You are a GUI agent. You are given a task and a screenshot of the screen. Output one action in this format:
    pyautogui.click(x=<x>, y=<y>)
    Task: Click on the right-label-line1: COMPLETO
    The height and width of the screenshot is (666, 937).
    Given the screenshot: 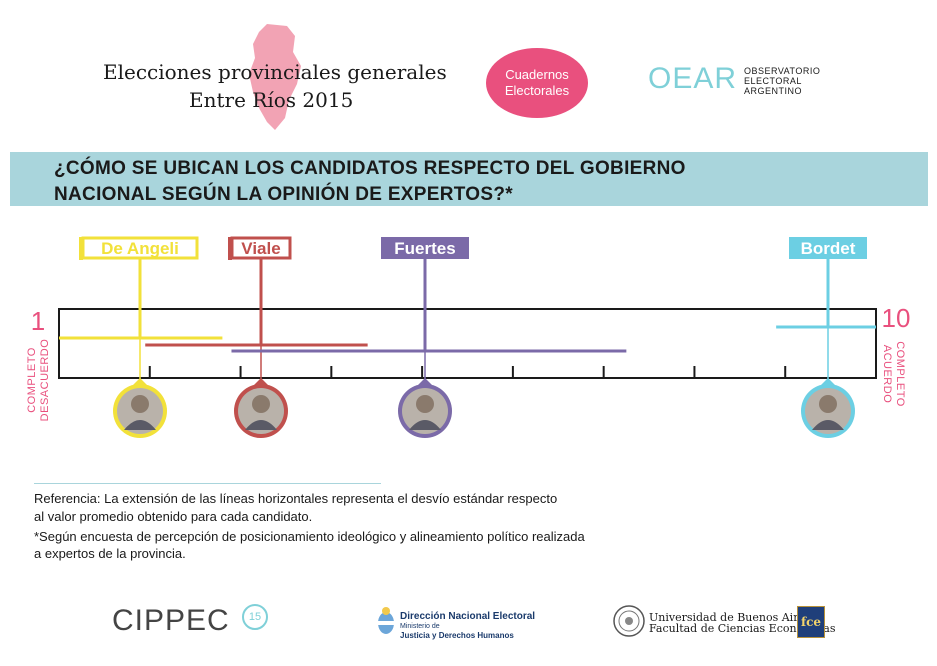 What is the action you would take?
    pyautogui.click(x=900, y=374)
    